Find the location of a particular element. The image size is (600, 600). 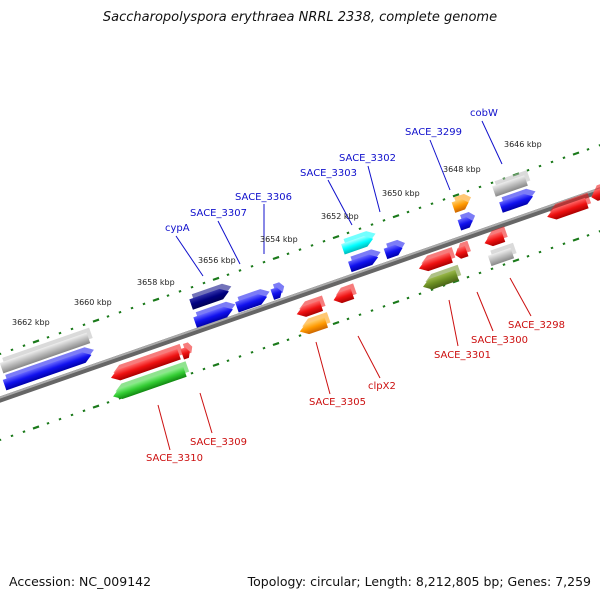

gene-label-SACE_3299: SACE_3299 is located at coordinates (433, 132).